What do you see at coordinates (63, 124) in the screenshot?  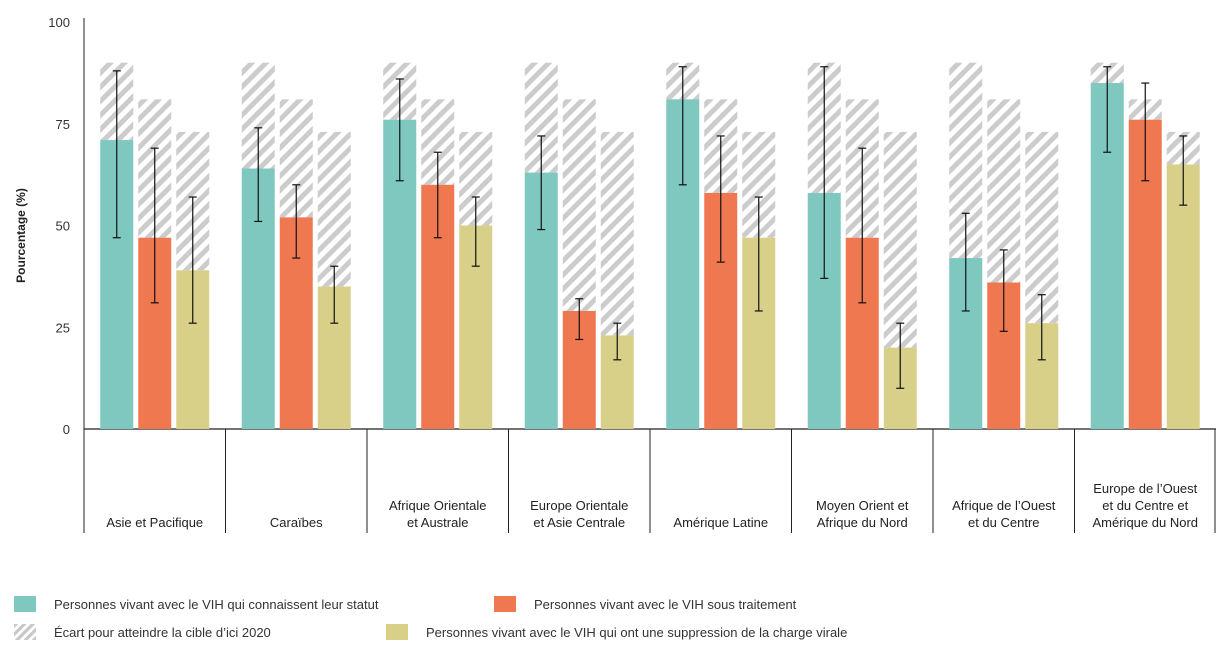 I see `y-tick-label: 75` at bounding box center [63, 124].